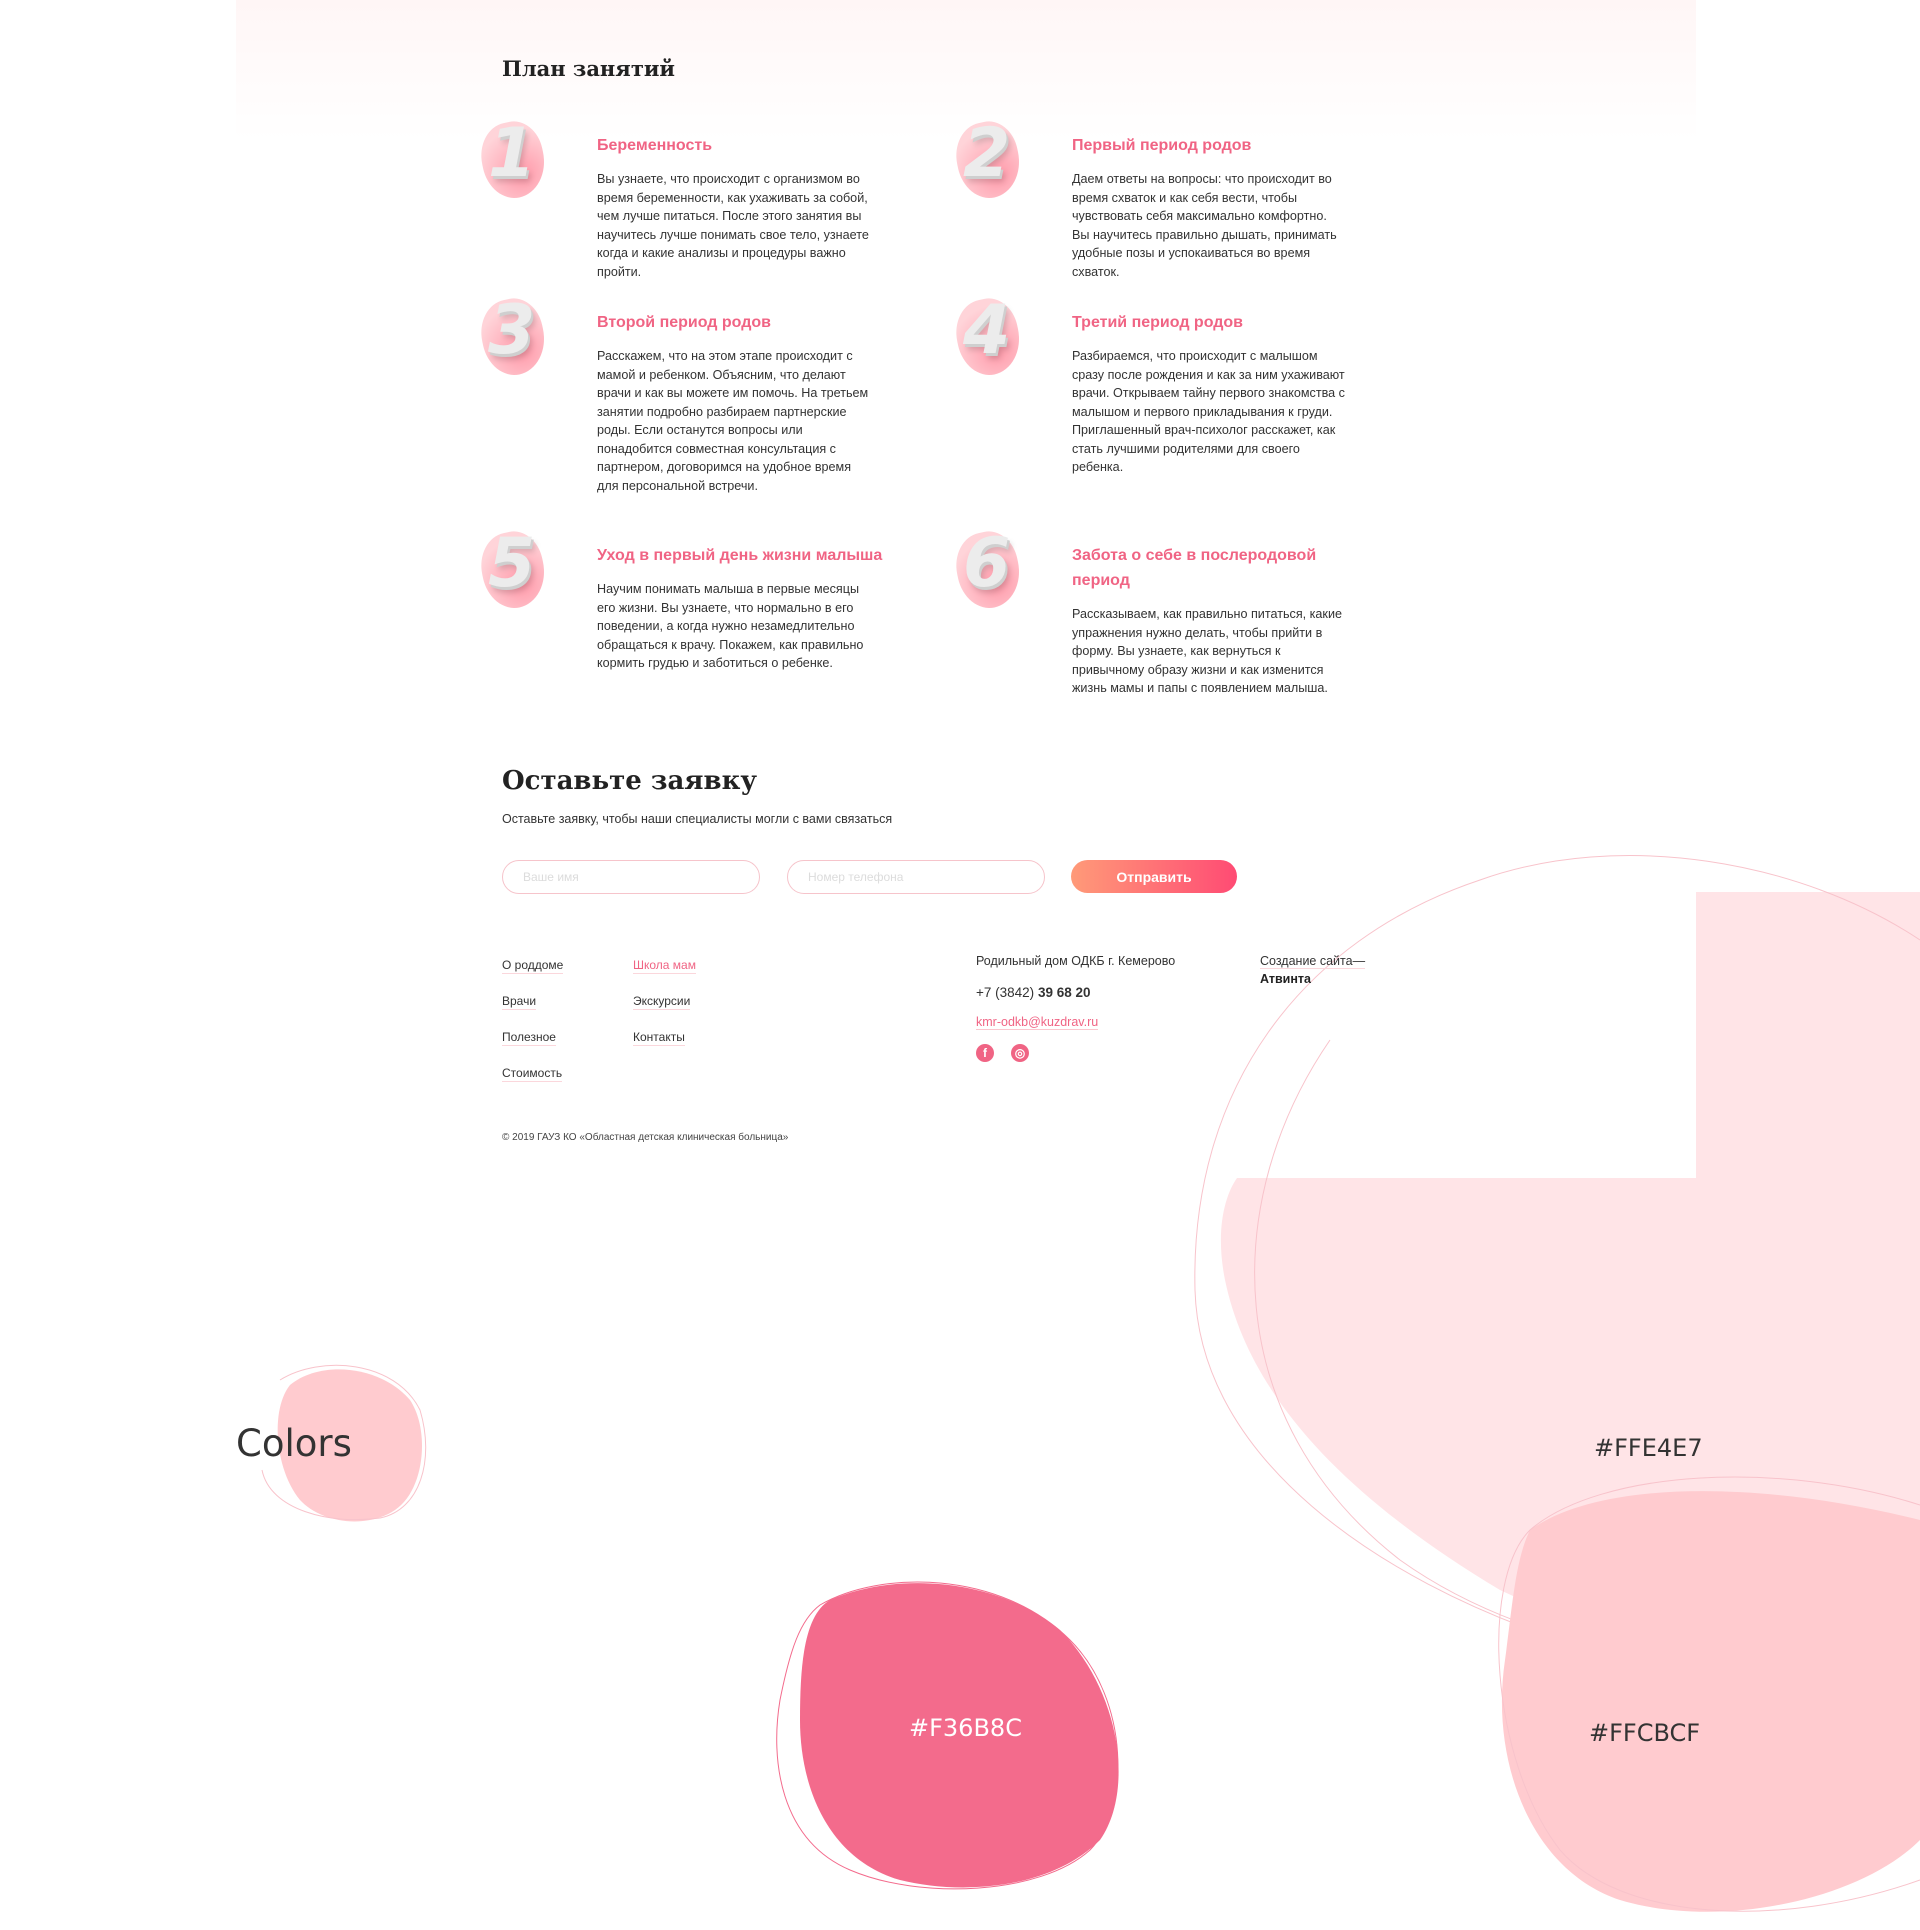 This screenshot has width=1920, height=1930. I want to click on swatch-label-f36b8c: #F36B8C, so click(965, 1728).